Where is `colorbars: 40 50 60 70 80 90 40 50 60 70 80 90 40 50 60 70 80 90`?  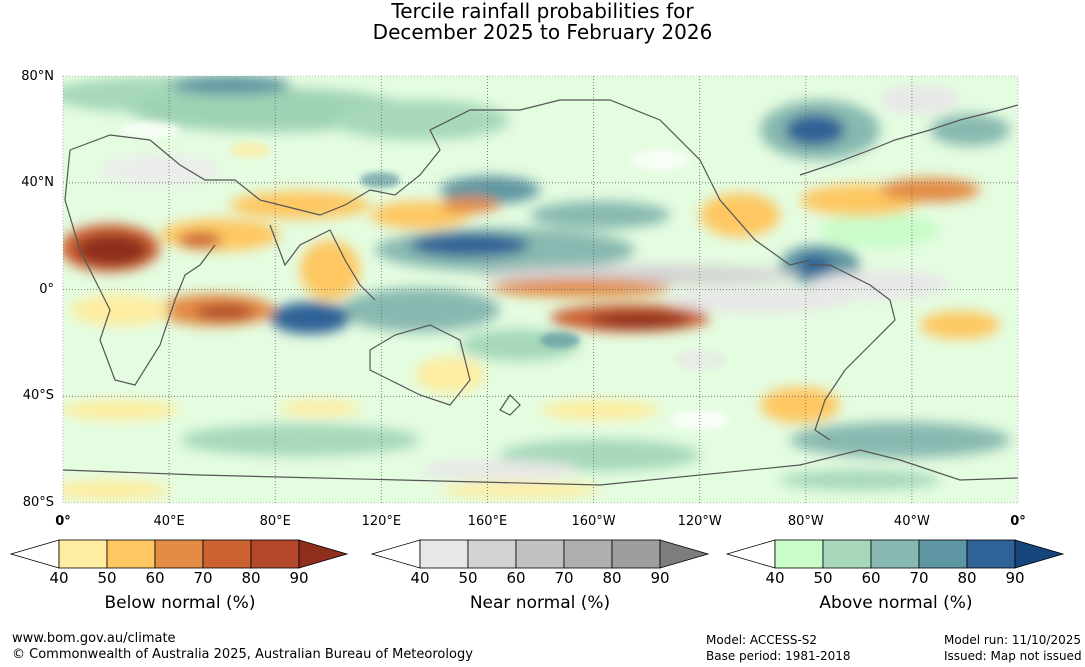 colorbars: 40 50 60 70 80 90 40 50 60 70 80 90 40 50 60 70 80 90 is located at coordinates (537, 563).